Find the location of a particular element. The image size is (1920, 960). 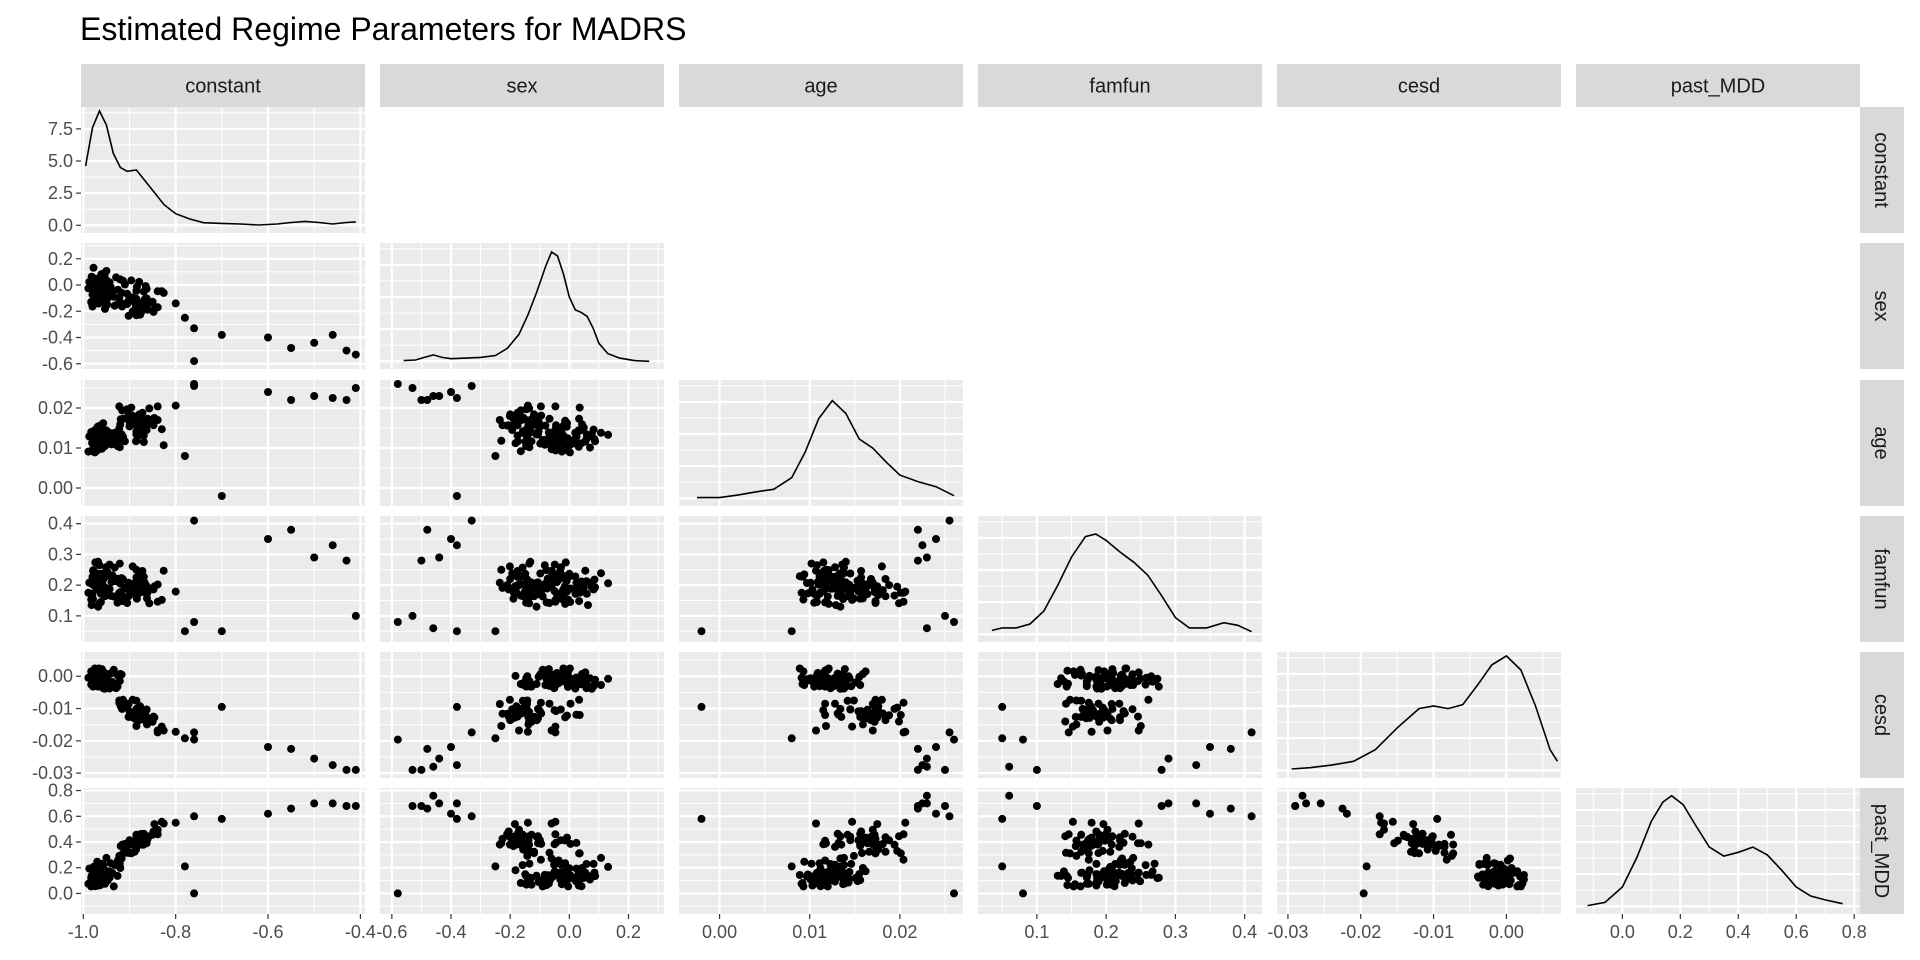

chart-title: Estimated Regime Parameters for MADRS is located at coordinates (383, 29).